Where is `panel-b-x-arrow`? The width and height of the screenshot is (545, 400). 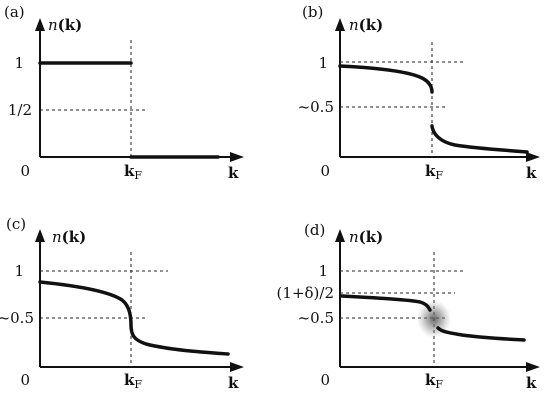 panel-b-x-arrow is located at coordinates (533, 157).